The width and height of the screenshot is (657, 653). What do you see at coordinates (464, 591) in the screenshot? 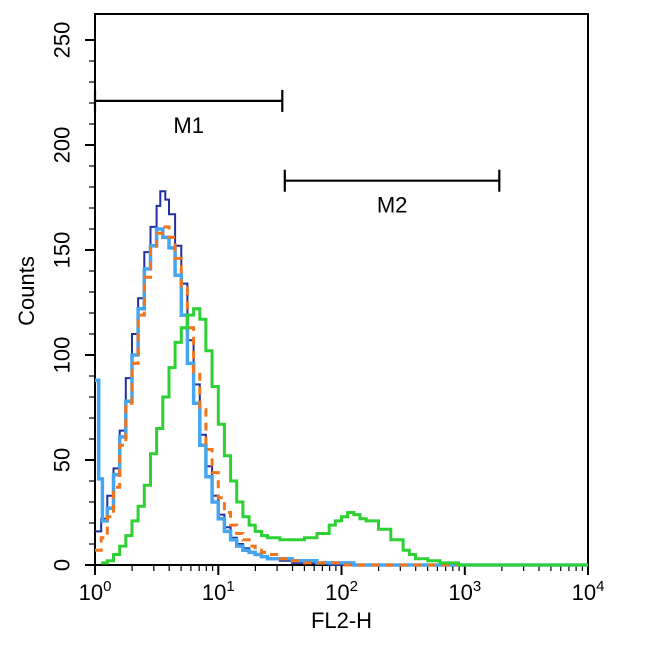
I see `x-tick-label: 10³` at bounding box center [464, 591].